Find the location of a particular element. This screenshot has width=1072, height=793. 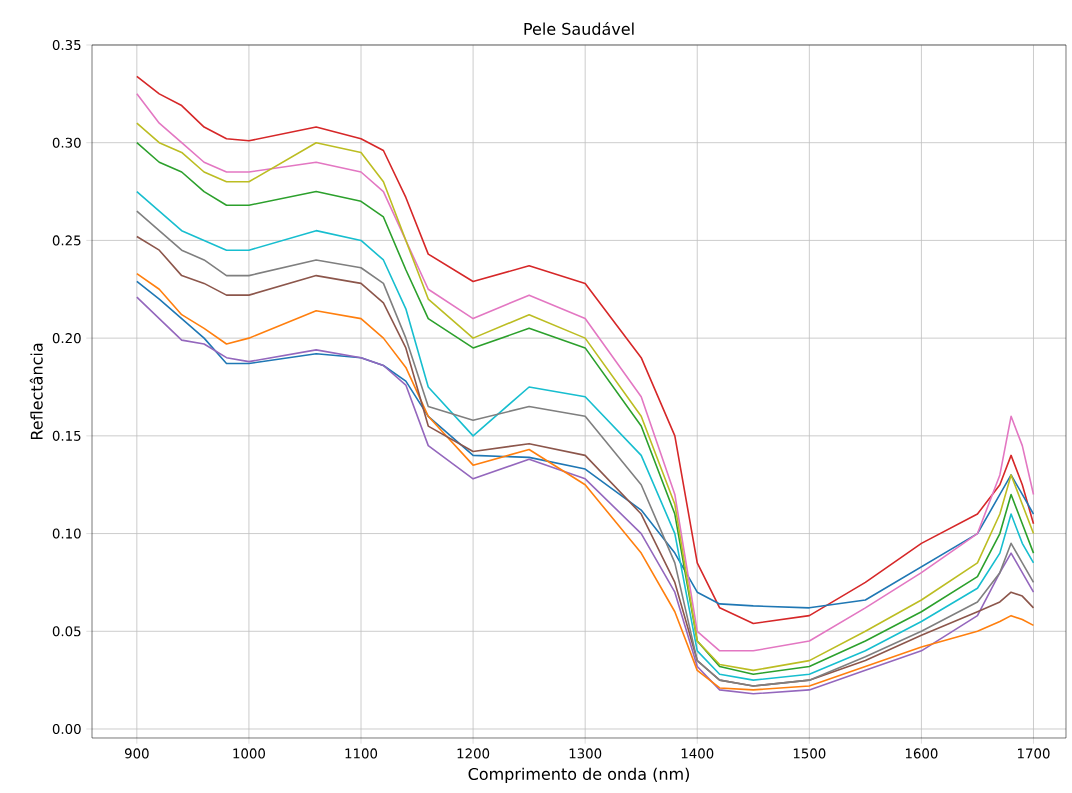

y-tick-label: 0.20 is located at coordinates (66, 338).